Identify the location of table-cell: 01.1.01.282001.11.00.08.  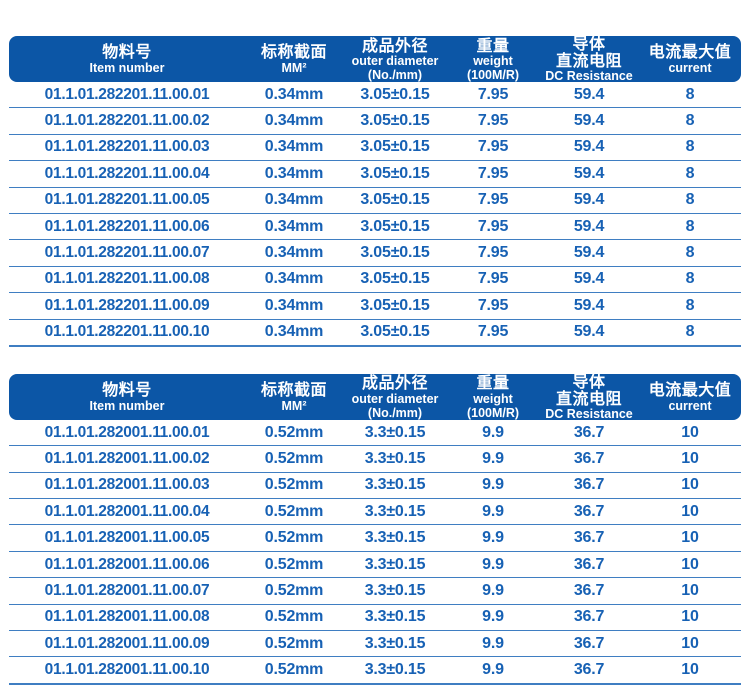
(127, 617).